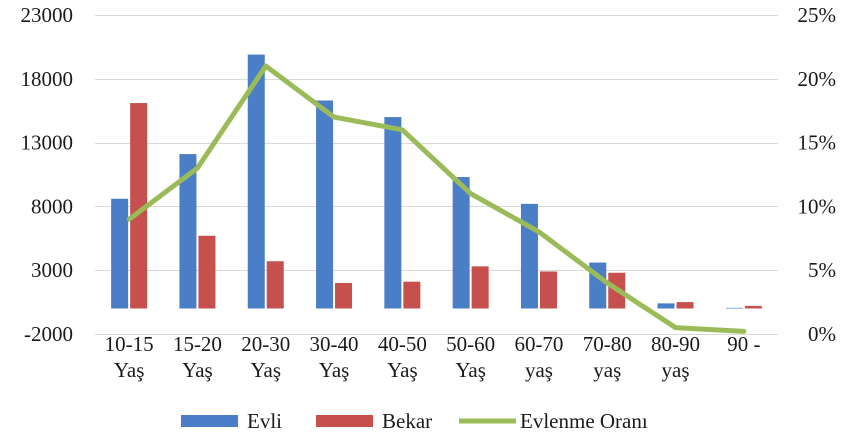  What do you see at coordinates (47, 15) in the screenshot?
I see `left-tick-label: 23000` at bounding box center [47, 15].